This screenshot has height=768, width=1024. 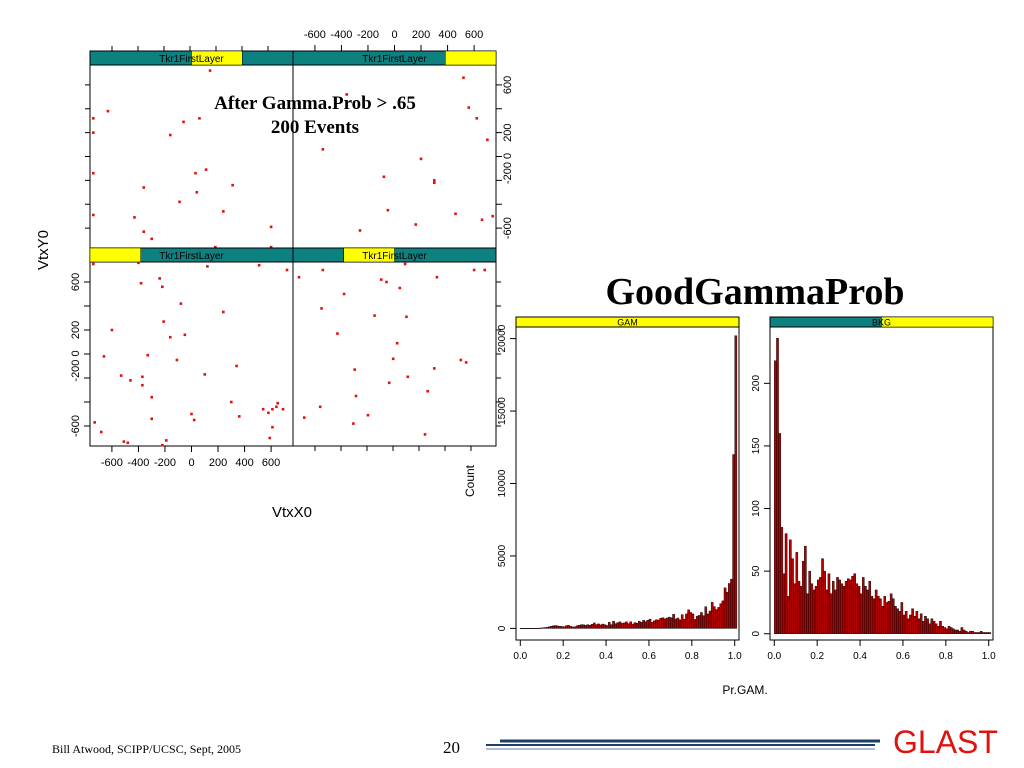 I want to click on y-tick-label-left: -200 0, so click(x=76, y=365).